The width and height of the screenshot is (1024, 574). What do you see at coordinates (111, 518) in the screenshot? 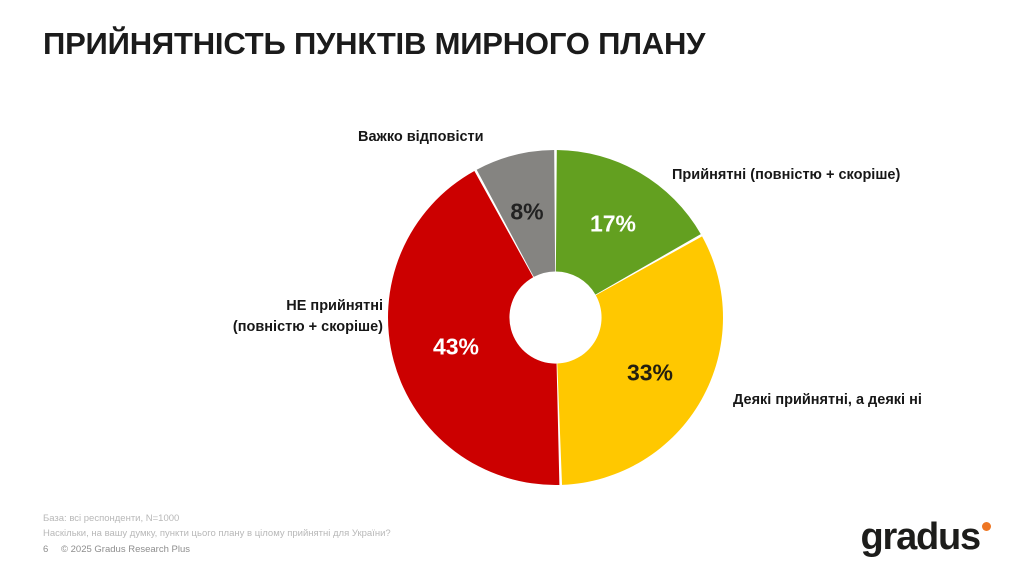
I see `footer-base-note: База: всі респонденти, N=1000` at bounding box center [111, 518].